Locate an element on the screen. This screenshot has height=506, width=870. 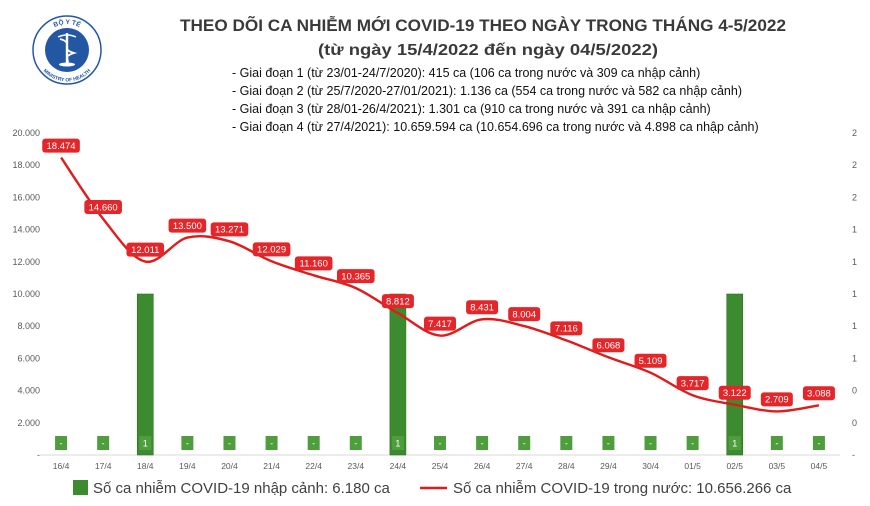
line-data-label: 8.431 is located at coordinates (482, 308).